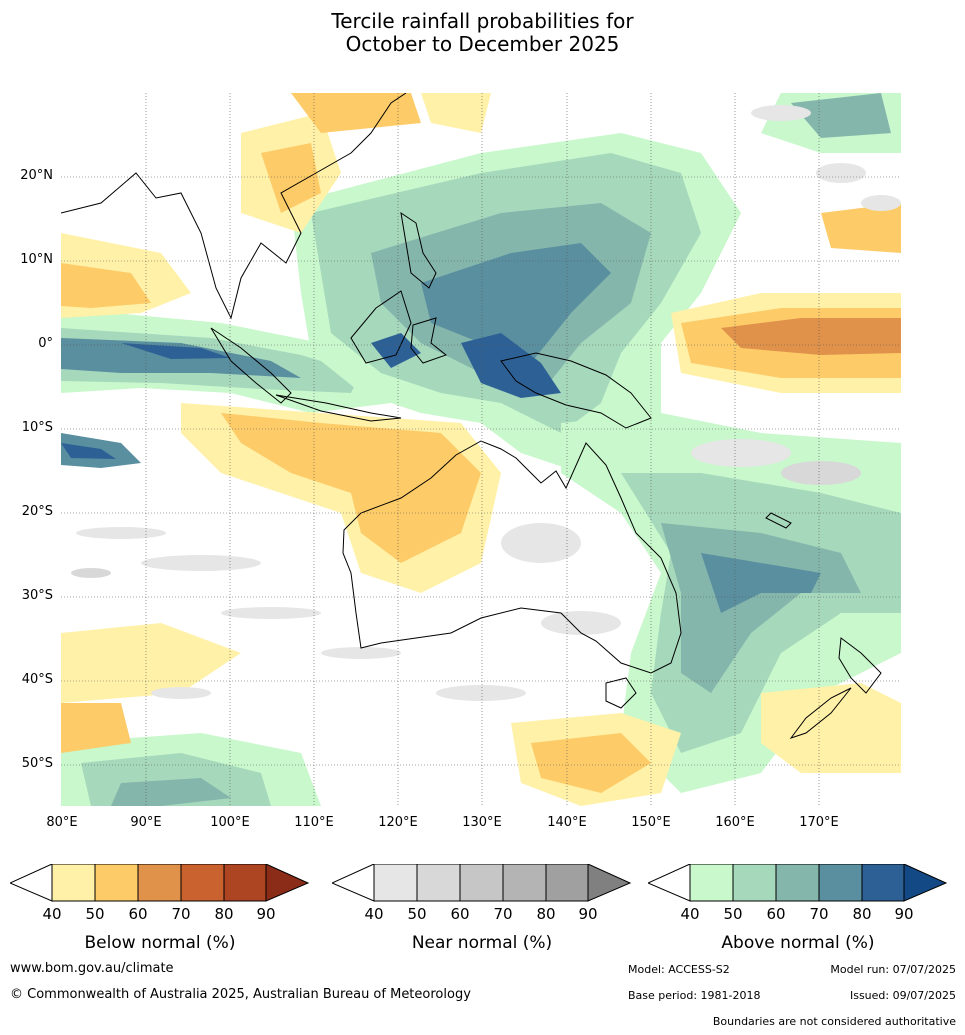 The image size is (965, 1035). I want to click on model-info: Model: ACCESS-S2, so click(679, 969).